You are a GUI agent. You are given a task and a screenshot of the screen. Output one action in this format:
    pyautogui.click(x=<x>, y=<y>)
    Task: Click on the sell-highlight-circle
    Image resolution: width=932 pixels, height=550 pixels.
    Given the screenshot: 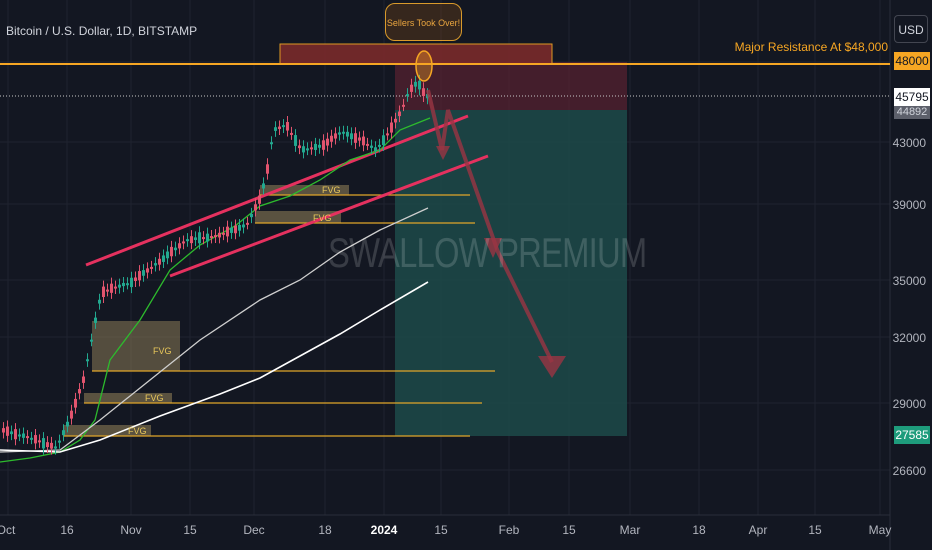 What is the action you would take?
    pyautogui.click(x=424, y=66)
    